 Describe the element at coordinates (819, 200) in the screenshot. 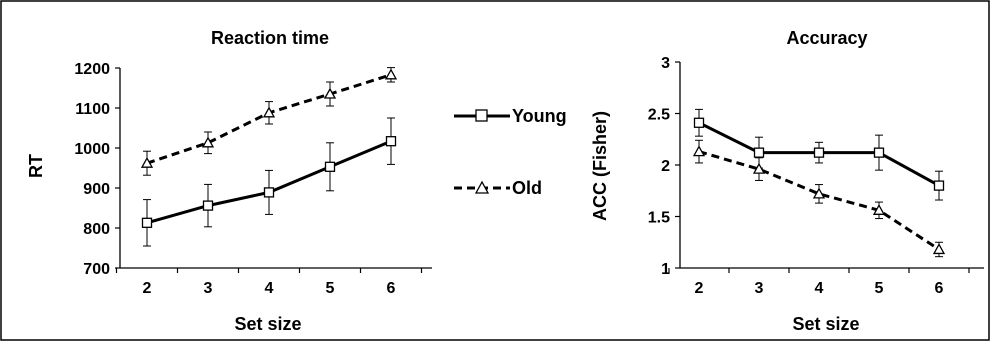

I see `acc-series-line-old` at that location.